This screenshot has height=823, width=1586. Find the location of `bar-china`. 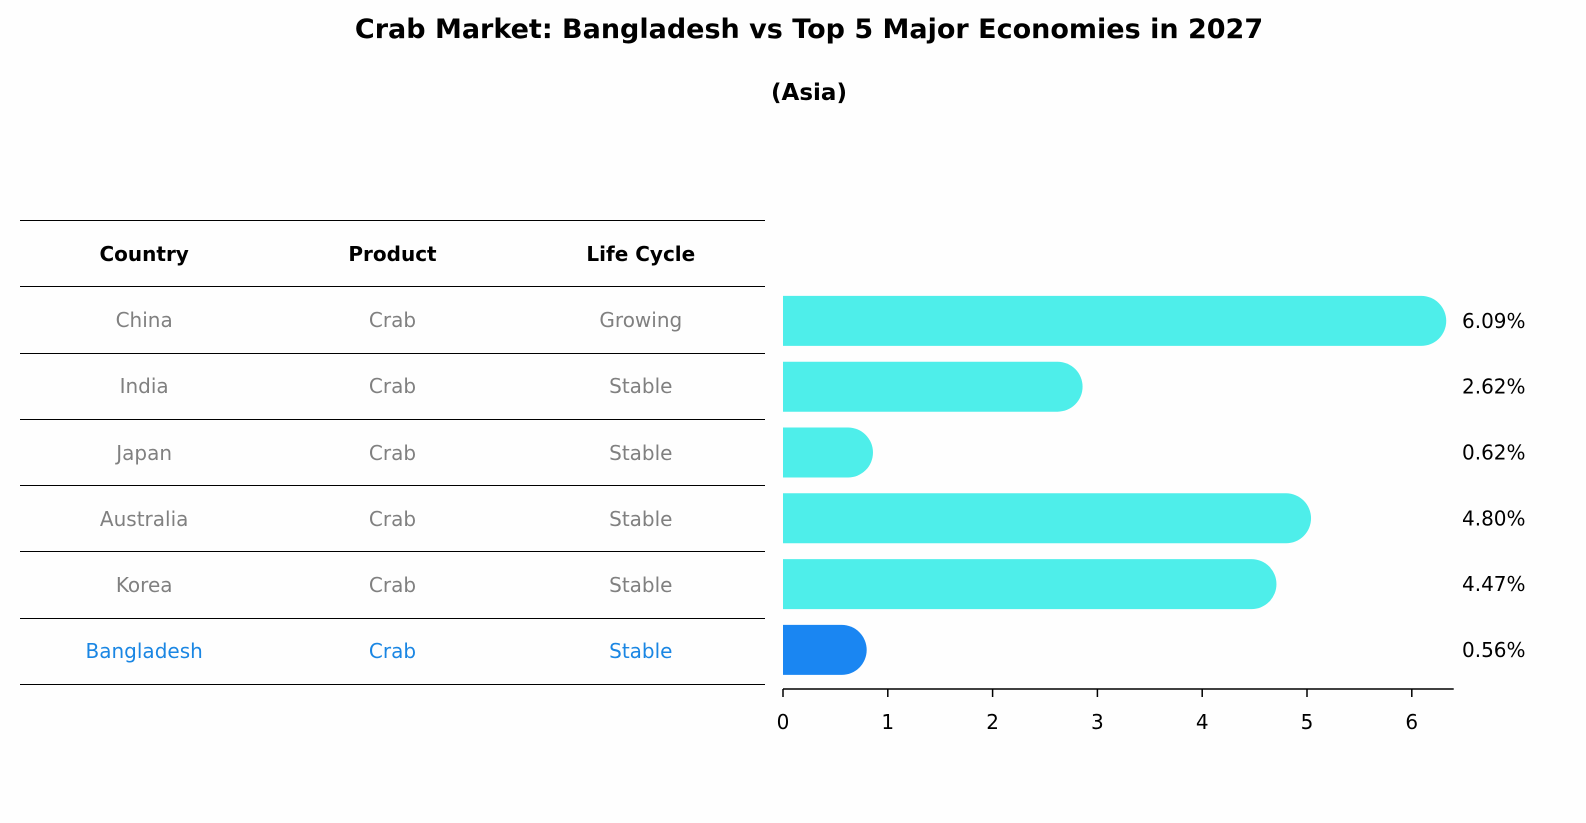

bar-china is located at coordinates (1115, 320).